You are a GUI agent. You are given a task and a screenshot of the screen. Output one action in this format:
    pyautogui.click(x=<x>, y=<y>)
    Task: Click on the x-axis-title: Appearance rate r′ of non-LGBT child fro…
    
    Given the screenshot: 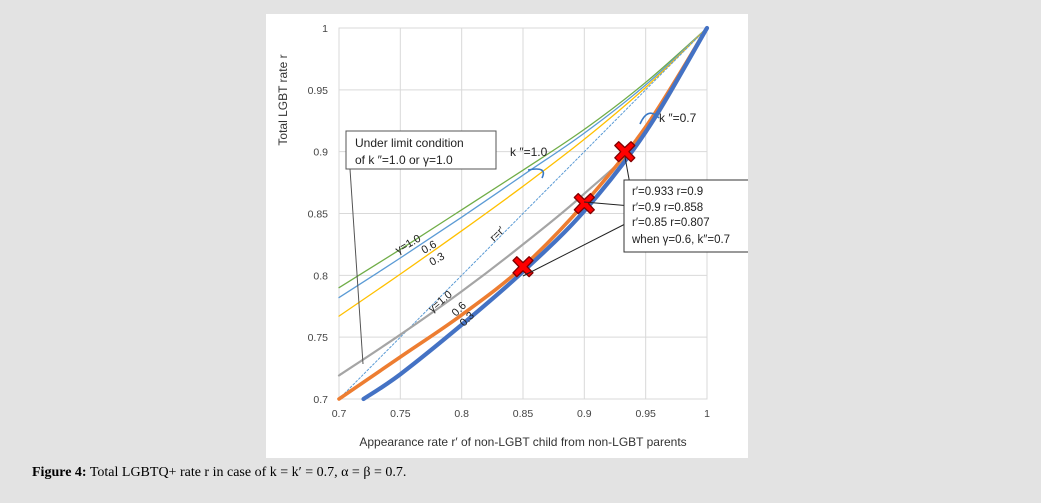 What is the action you would take?
    pyautogui.click(x=522, y=442)
    